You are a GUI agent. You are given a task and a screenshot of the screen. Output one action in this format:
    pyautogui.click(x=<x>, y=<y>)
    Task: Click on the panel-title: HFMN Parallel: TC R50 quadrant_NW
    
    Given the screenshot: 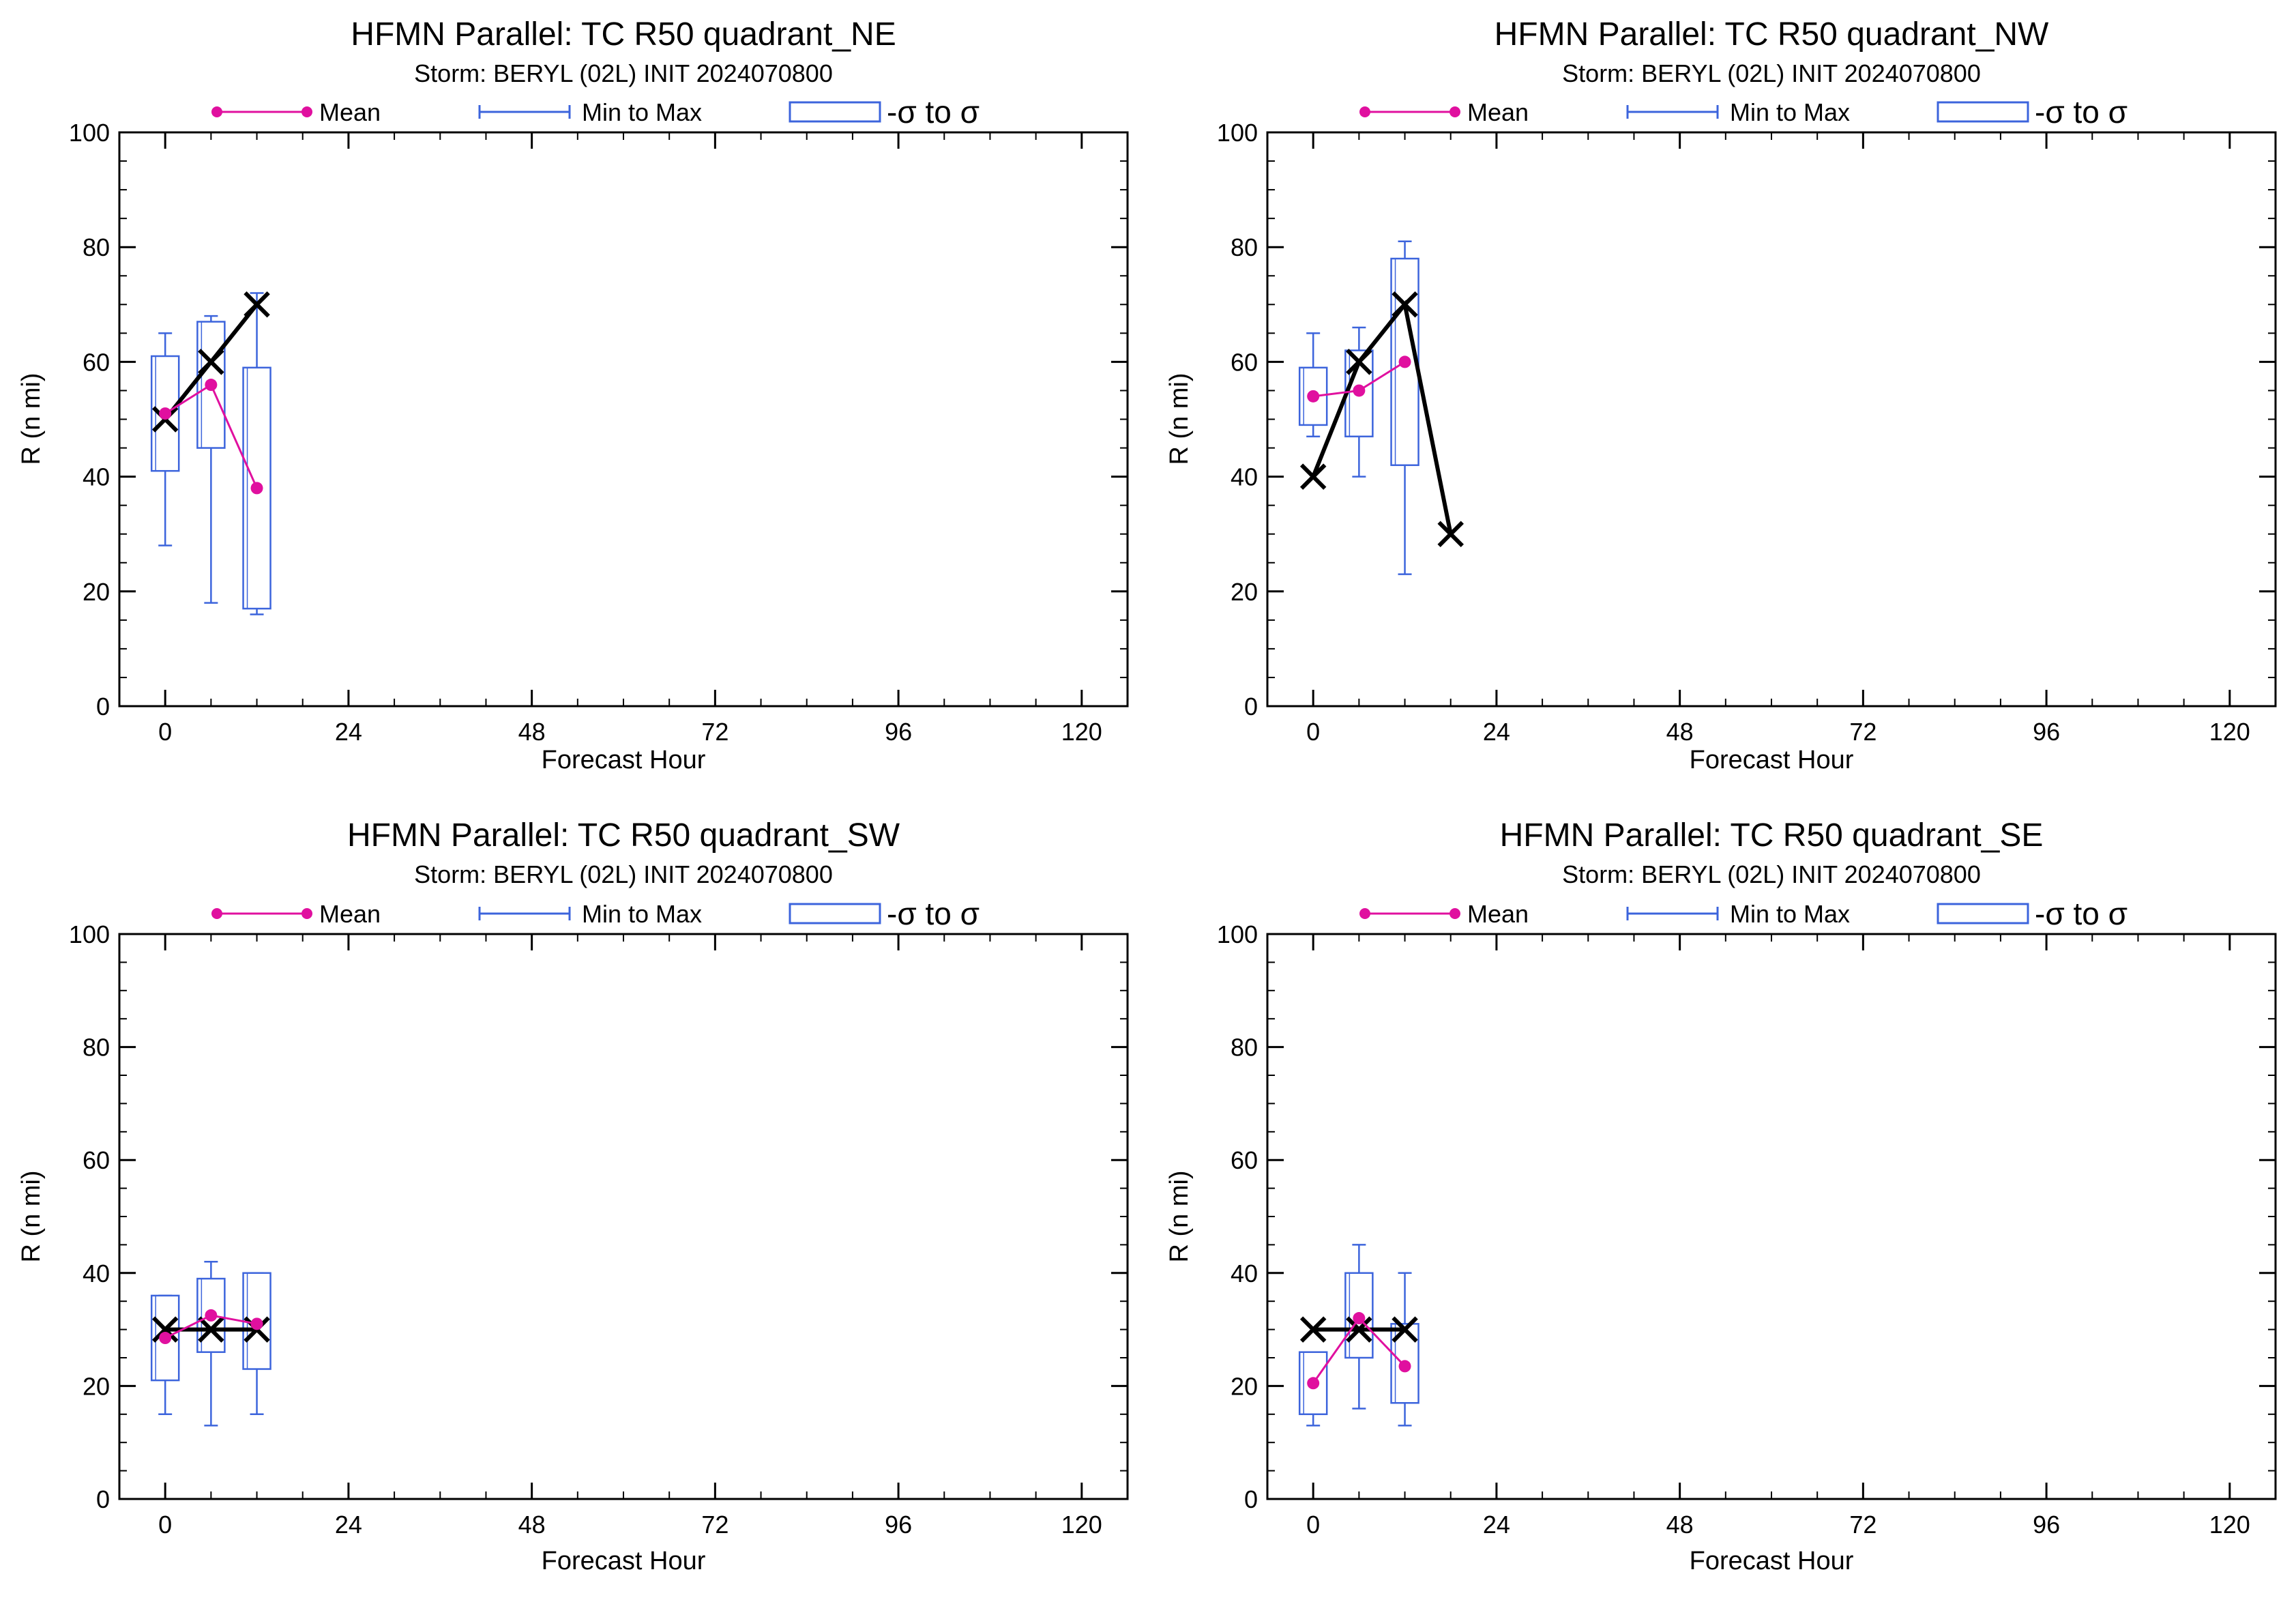 What is the action you would take?
    pyautogui.click(x=1772, y=35)
    